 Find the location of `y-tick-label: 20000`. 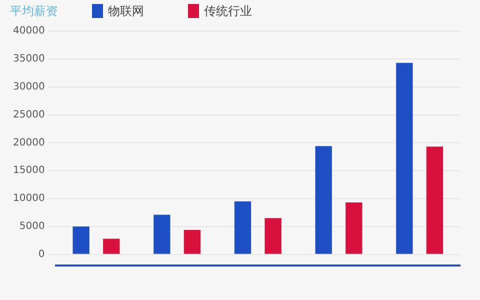

y-tick-label: 20000 is located at coordinates (29, 142).